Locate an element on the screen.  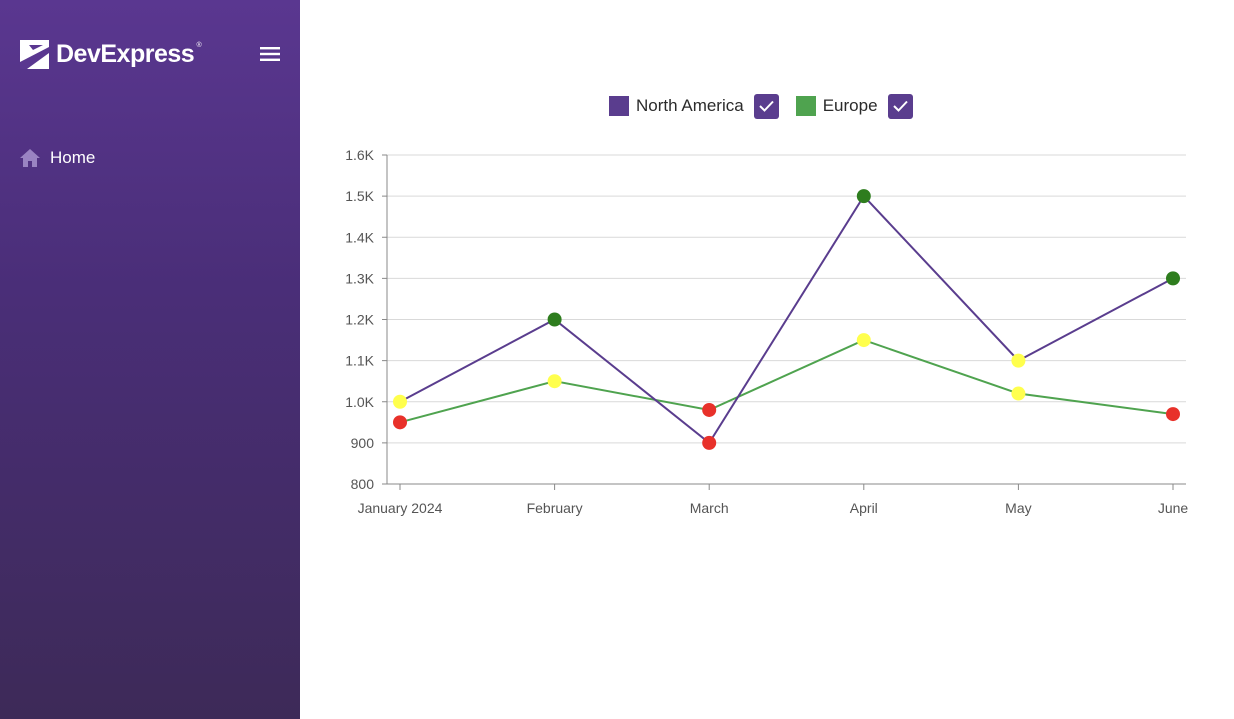
x-tick-label: June is located at coordinates (1173, 508).